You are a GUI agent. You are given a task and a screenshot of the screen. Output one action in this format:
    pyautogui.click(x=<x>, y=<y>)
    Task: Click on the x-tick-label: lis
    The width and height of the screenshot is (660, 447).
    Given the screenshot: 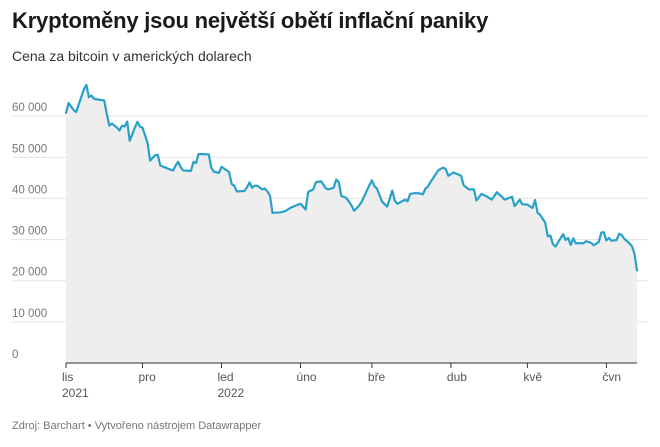 What is the action you would take?
    pyautogui.click(x=67, y=377)
    